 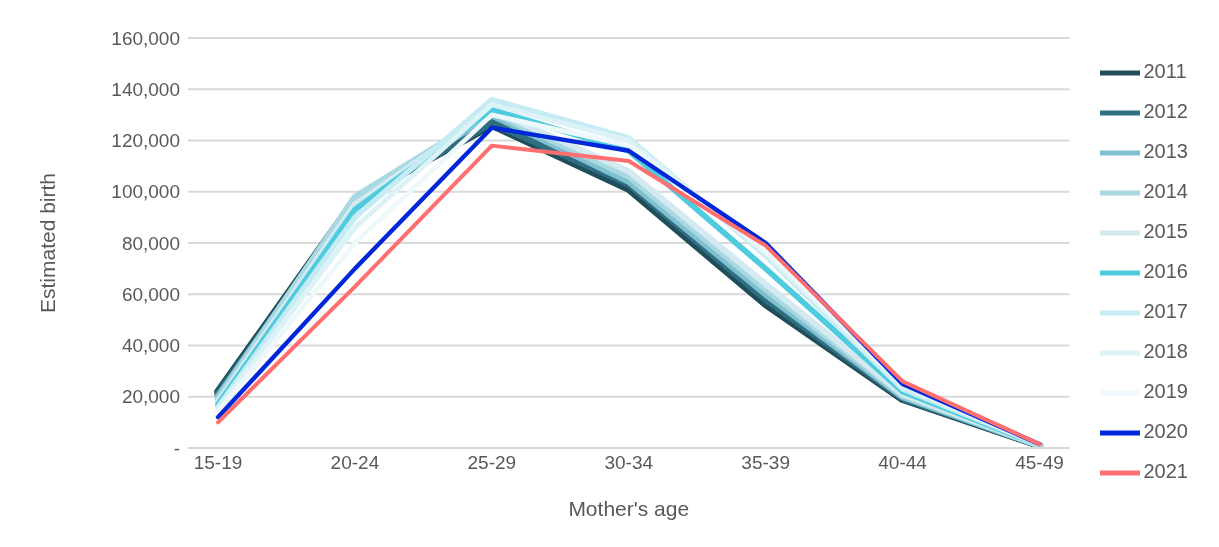 I want to click on x-tick-label: 15-19, so click(x=218, y=463).